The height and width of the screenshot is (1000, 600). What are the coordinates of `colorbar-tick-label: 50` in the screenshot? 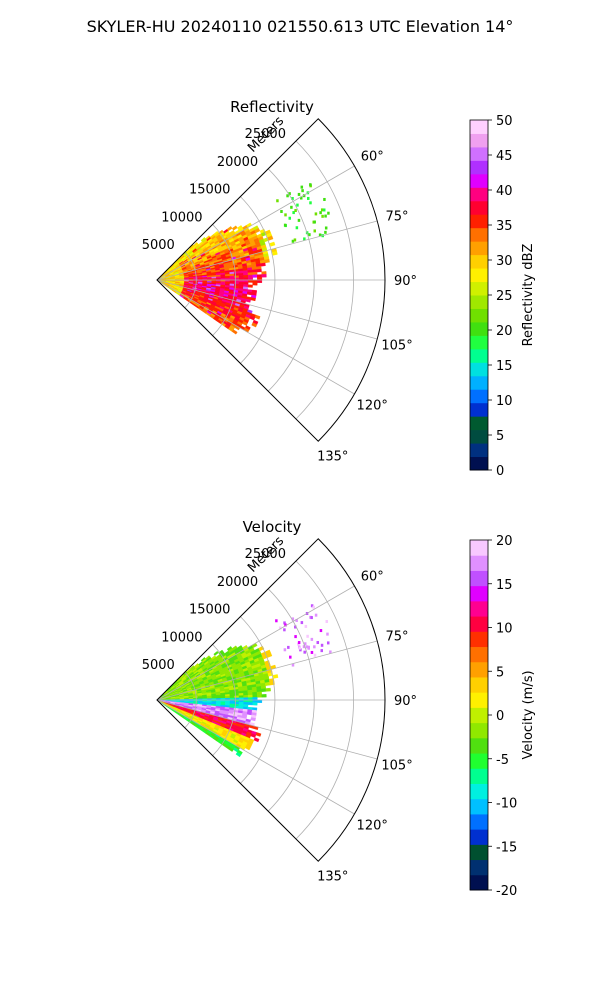 It's located at (504, 121).